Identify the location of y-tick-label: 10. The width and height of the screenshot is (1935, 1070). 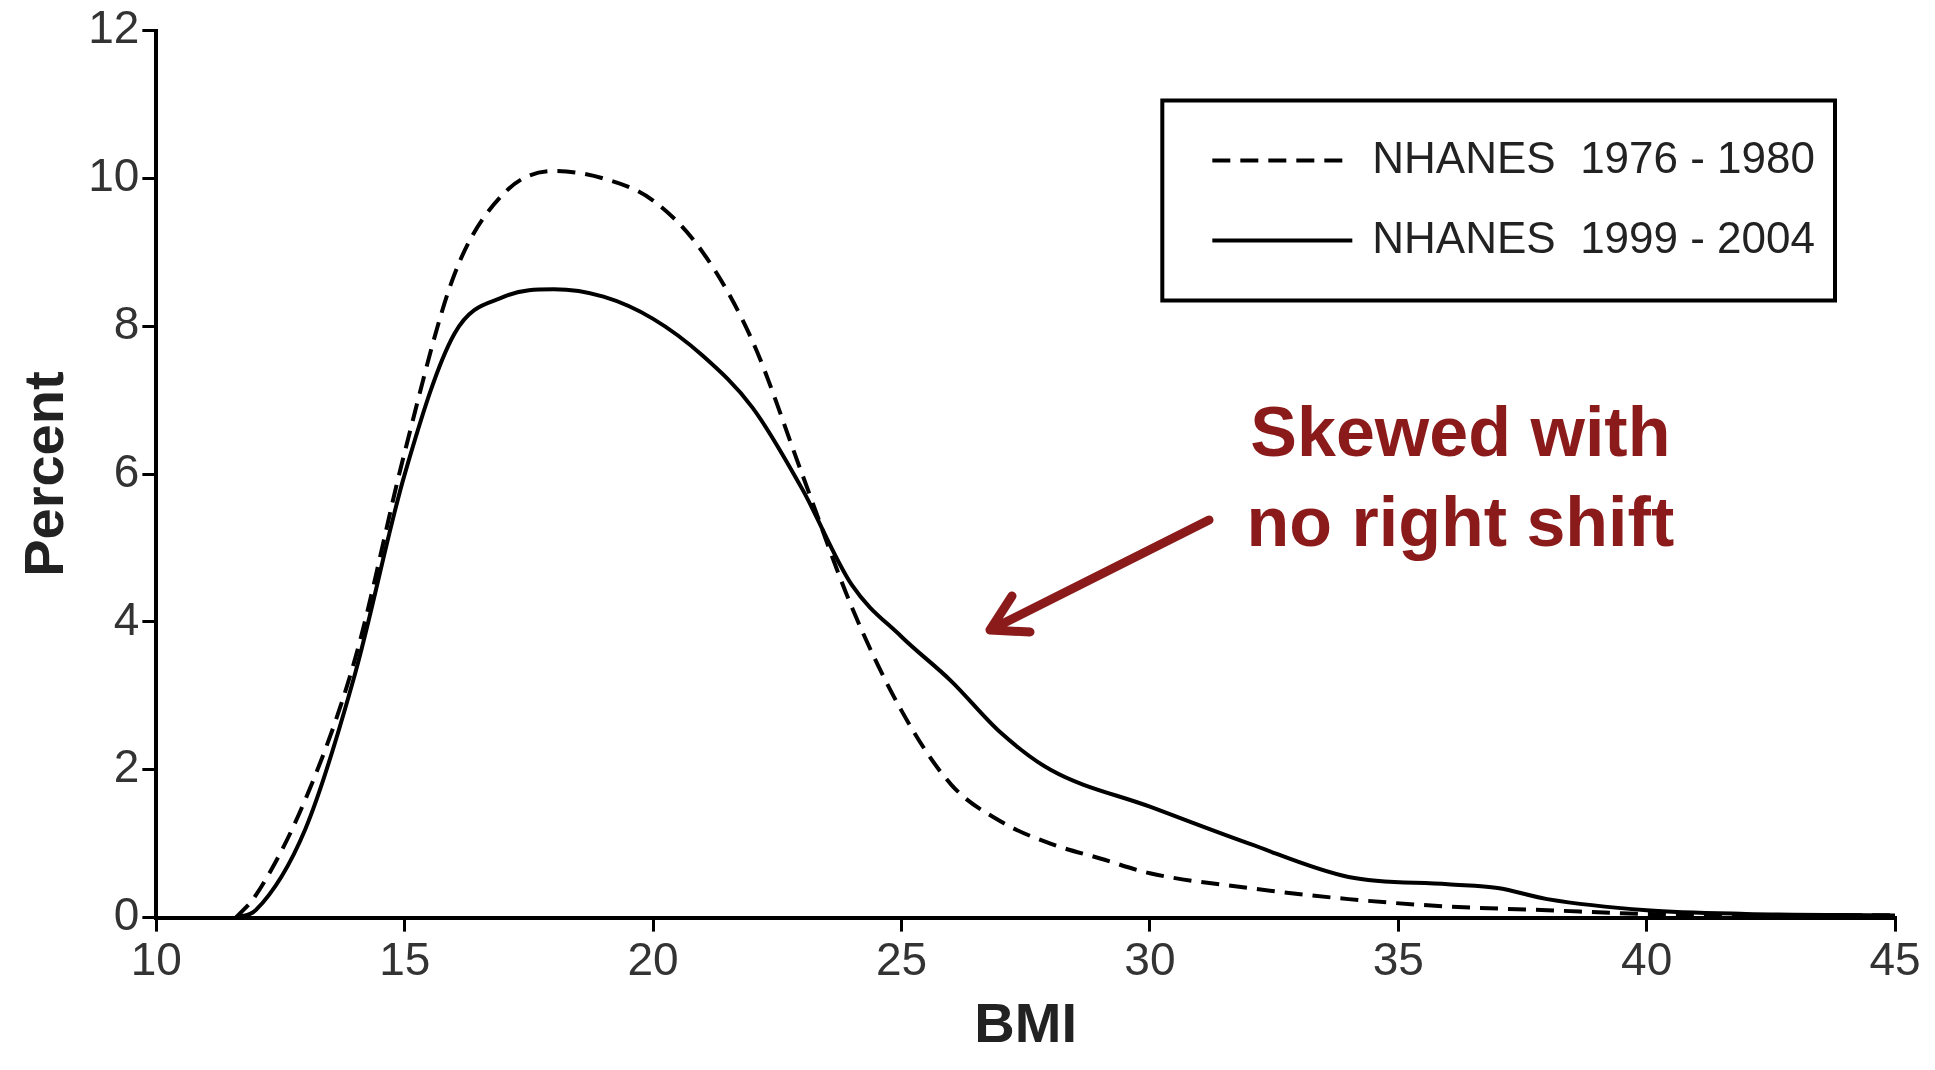
(114, 175).